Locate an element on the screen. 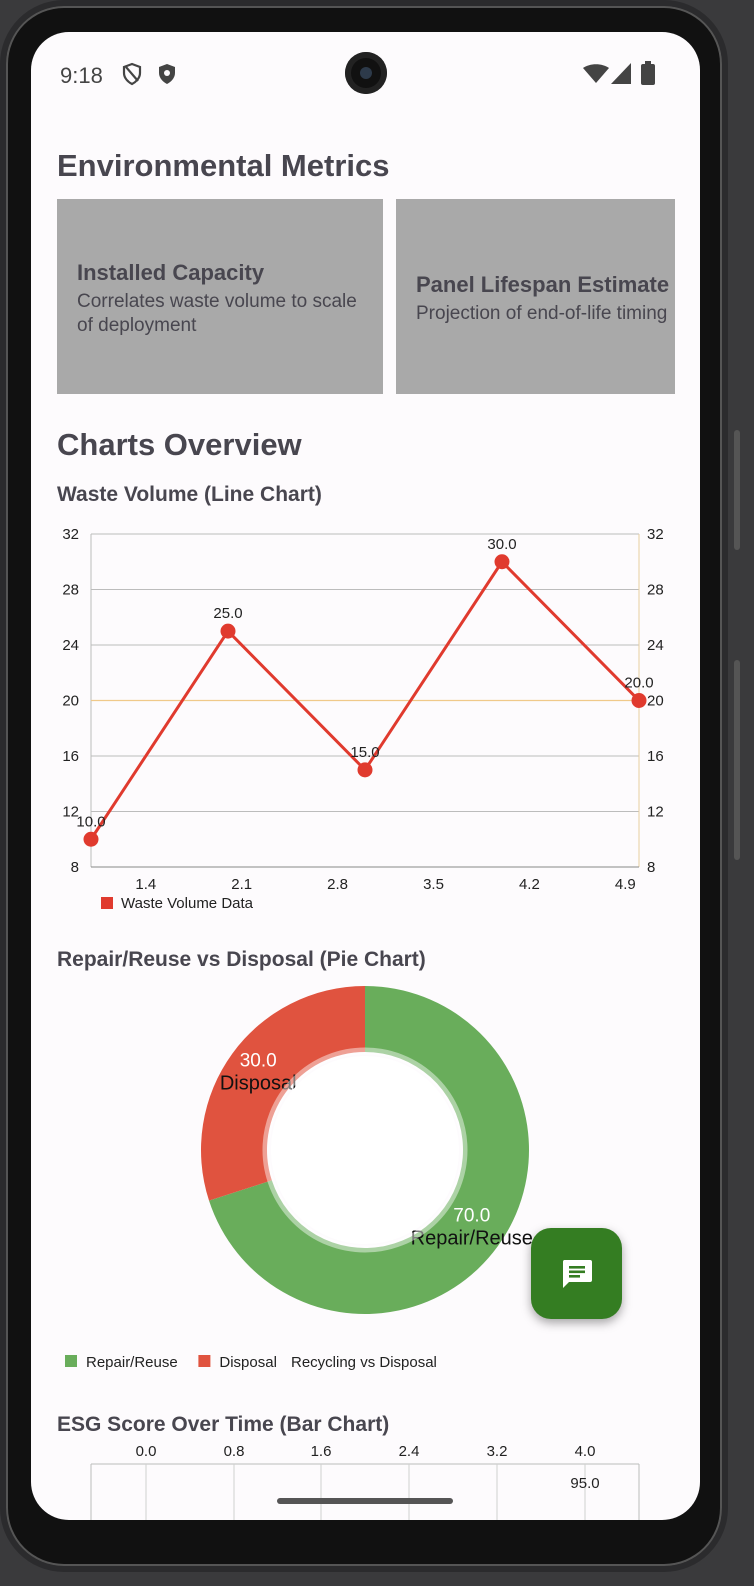 Image resolution: width=754 pixels, height=1586 pixels. y-tick-label-right: 20 is located at coordinates (655, 701).